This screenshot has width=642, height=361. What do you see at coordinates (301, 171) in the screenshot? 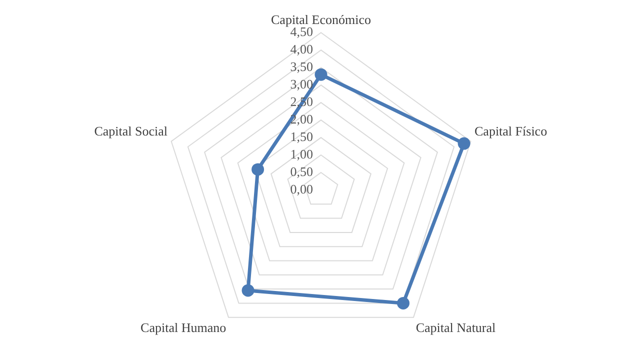
I see `y-tick-label: 0,50` at bounding box center [301, 171].